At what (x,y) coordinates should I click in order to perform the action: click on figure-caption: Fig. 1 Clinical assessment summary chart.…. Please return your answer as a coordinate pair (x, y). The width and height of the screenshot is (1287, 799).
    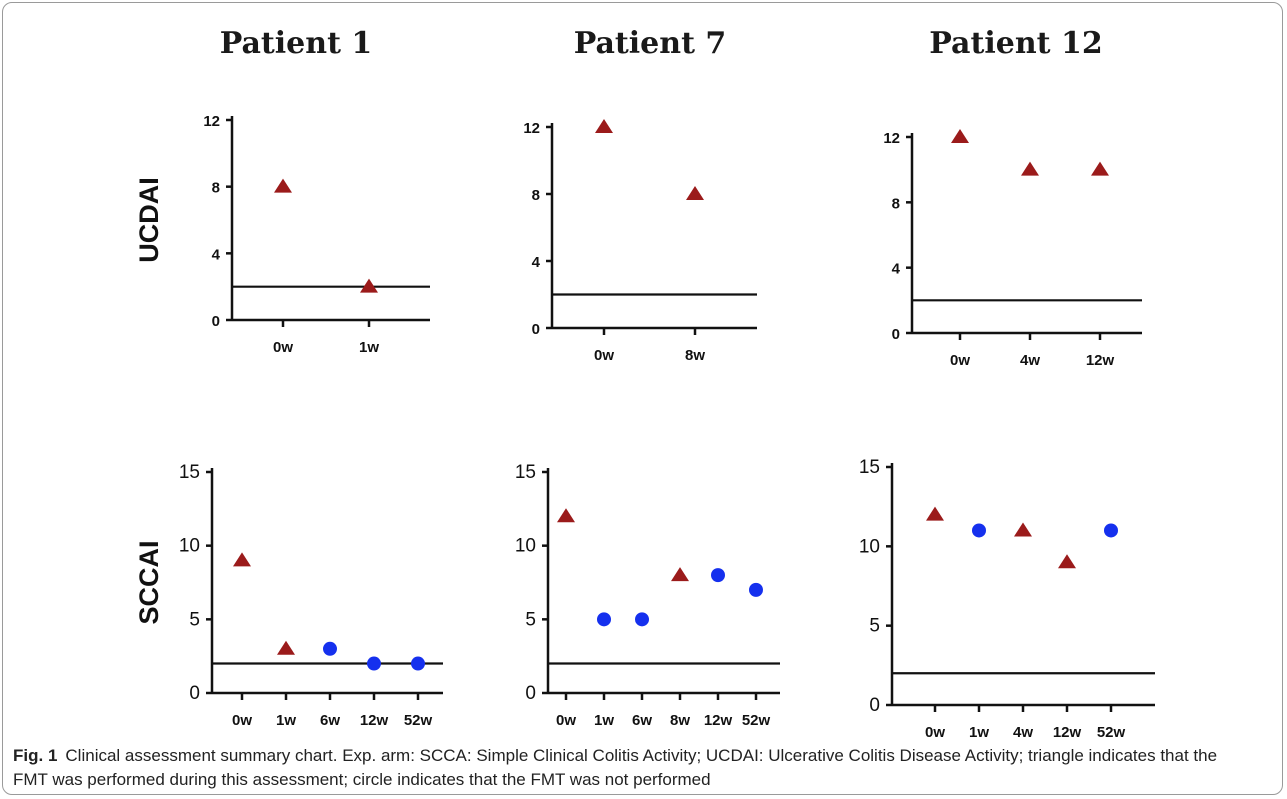
    Looking at the image, I should click on (633, 768).